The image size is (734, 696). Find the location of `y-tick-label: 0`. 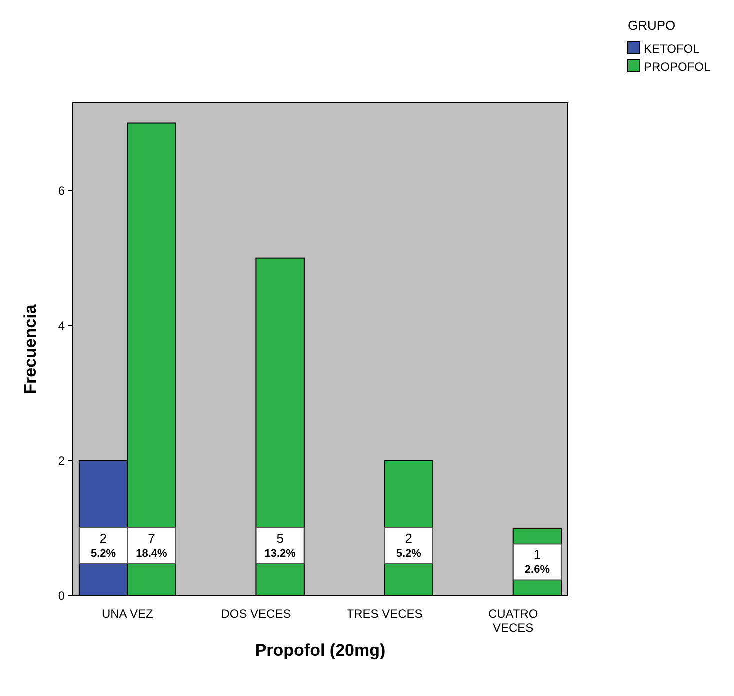

y-tick-label: 0 is located at coordinates (62, 596).